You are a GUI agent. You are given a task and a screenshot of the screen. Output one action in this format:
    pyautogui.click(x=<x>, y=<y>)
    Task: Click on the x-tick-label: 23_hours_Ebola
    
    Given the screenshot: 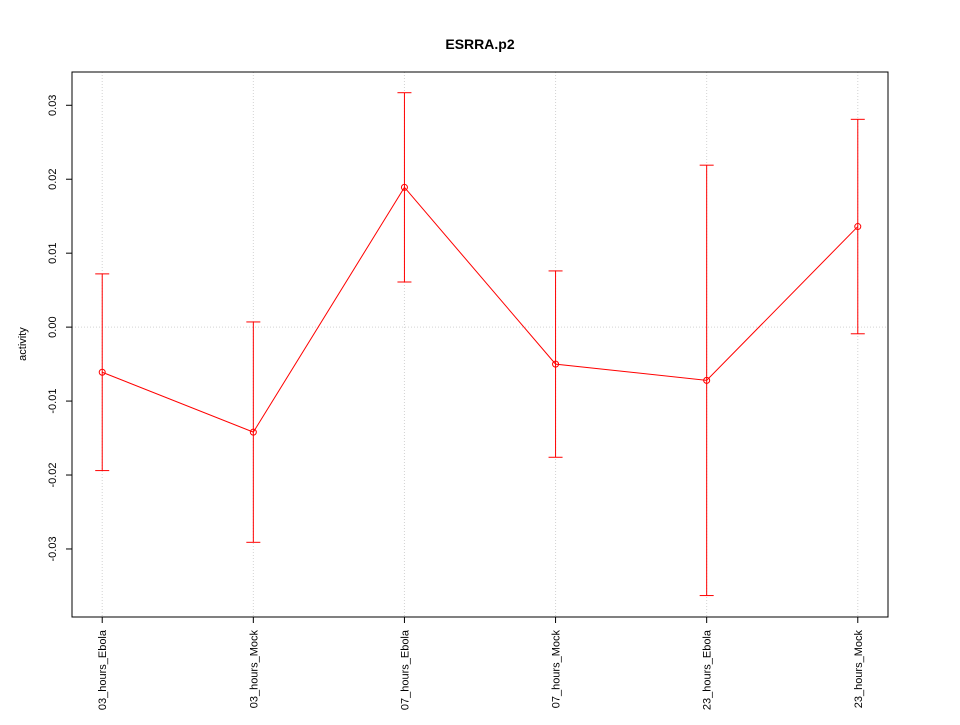 What is the action you would take?
    pyautogui.click(x=708, y=669)
    